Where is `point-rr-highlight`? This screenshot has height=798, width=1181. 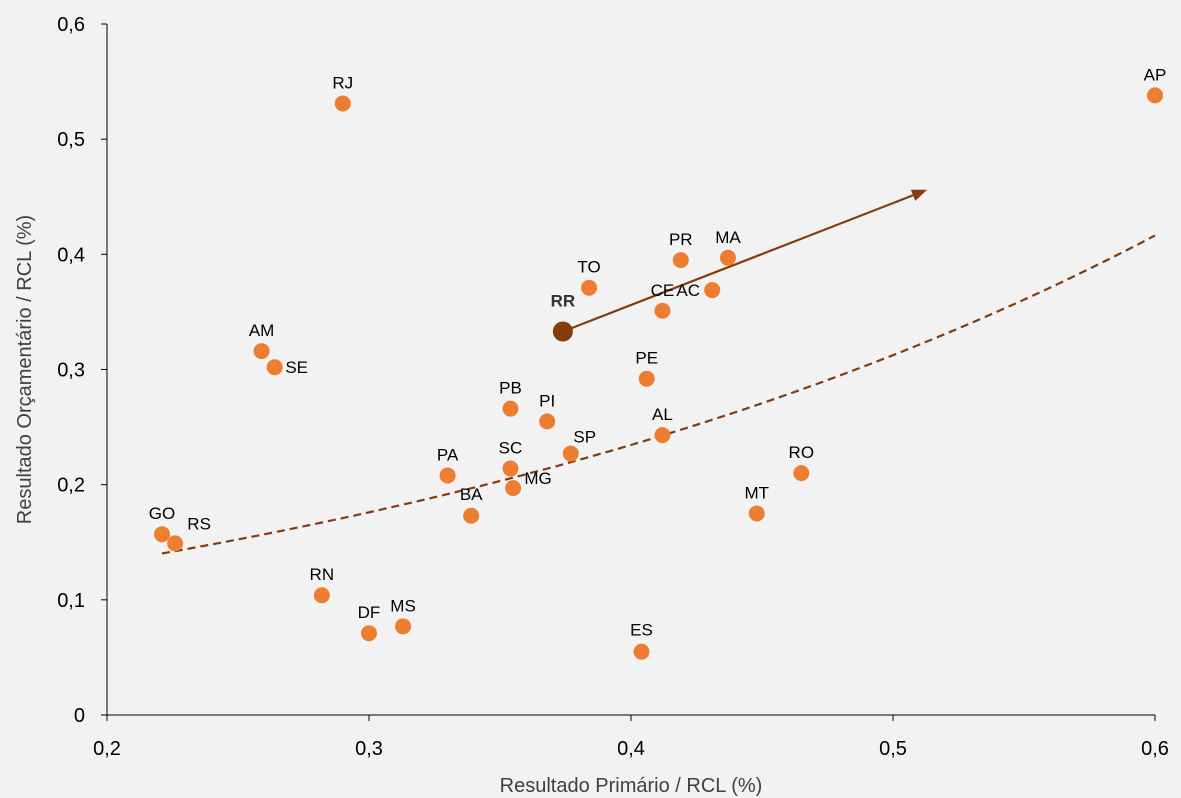
point-rr-highlight is located at coordinates (562, 331).